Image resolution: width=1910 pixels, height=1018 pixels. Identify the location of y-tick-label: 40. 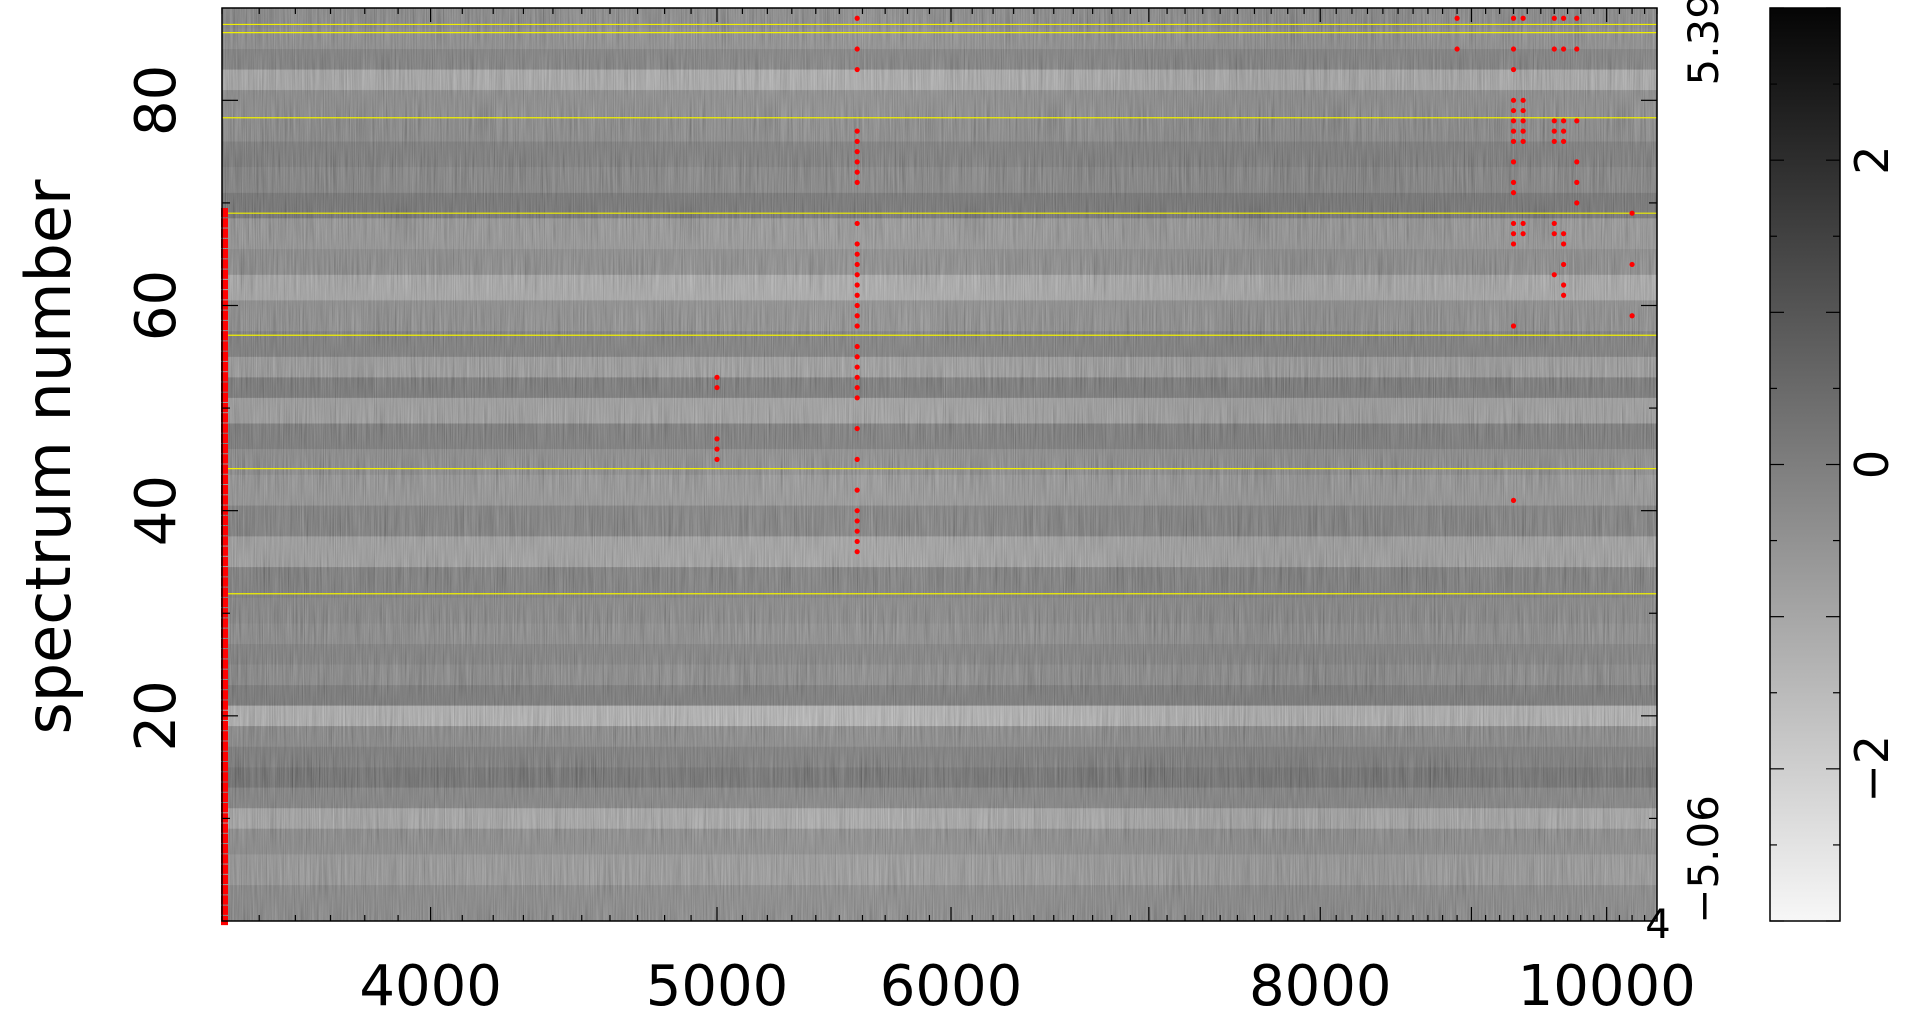
(156, 510).